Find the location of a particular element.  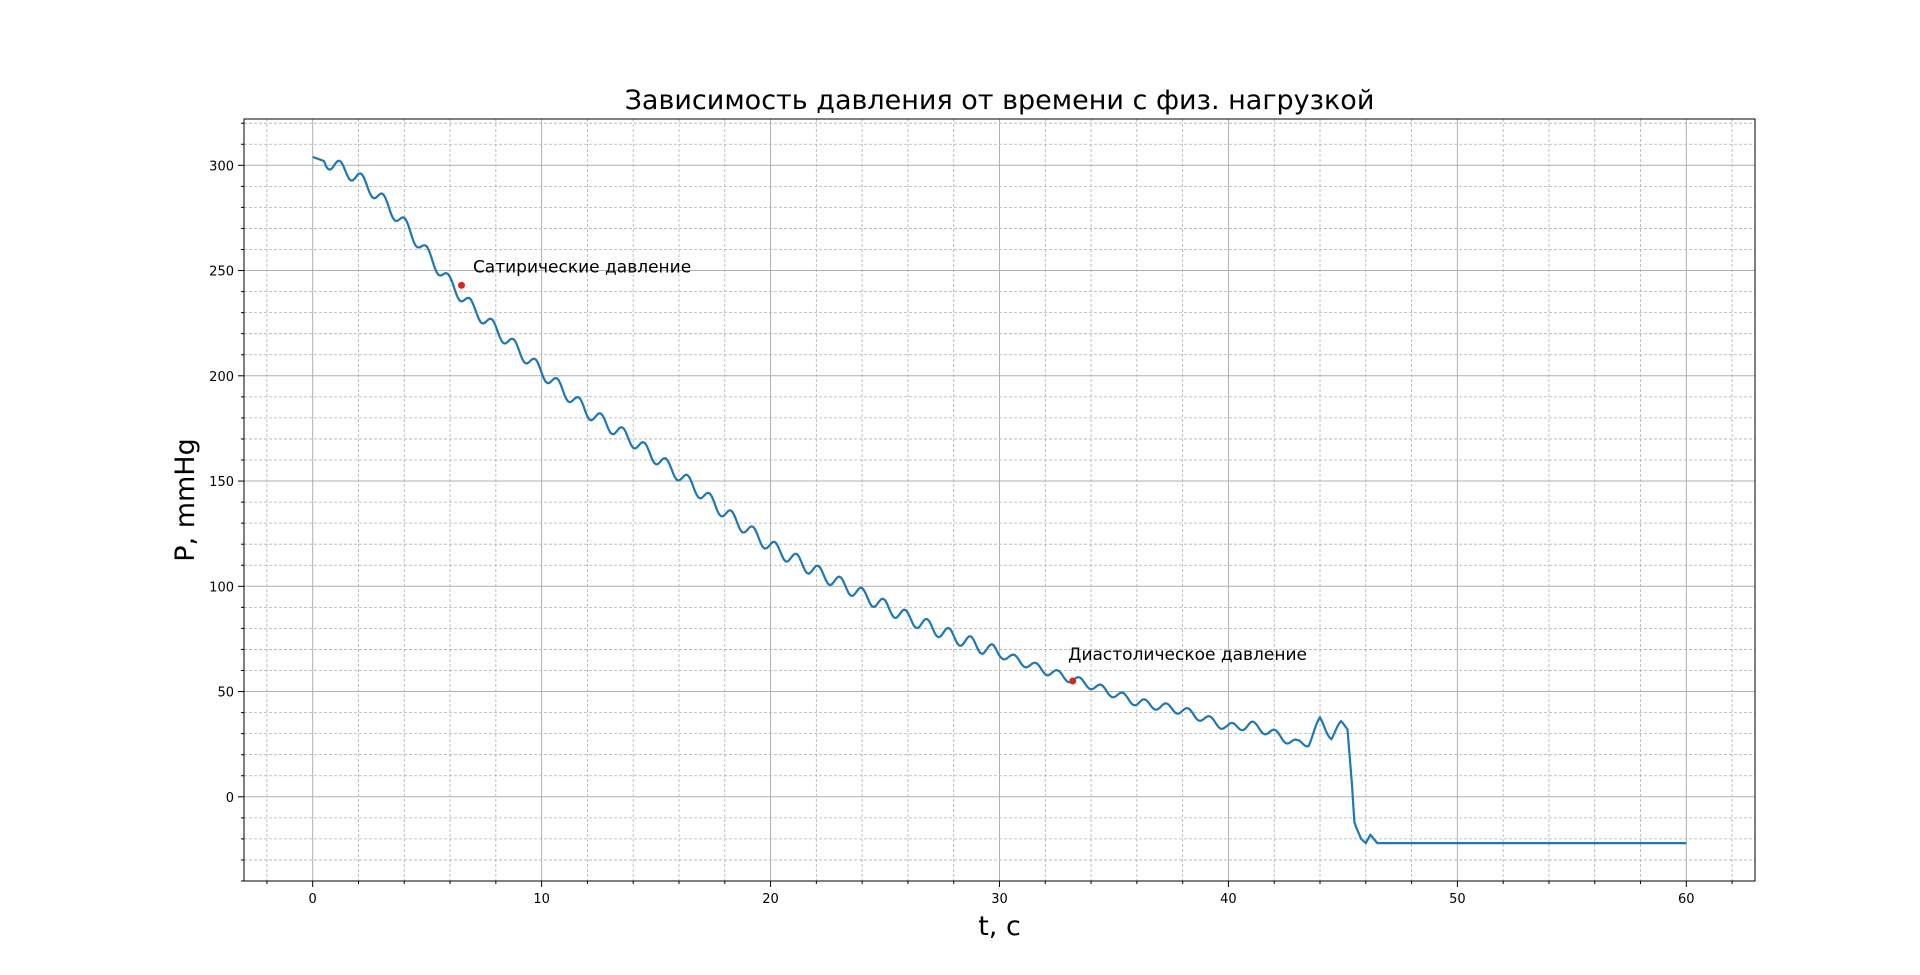

x-tick-label: 10 is located at coordinates (541, 899).